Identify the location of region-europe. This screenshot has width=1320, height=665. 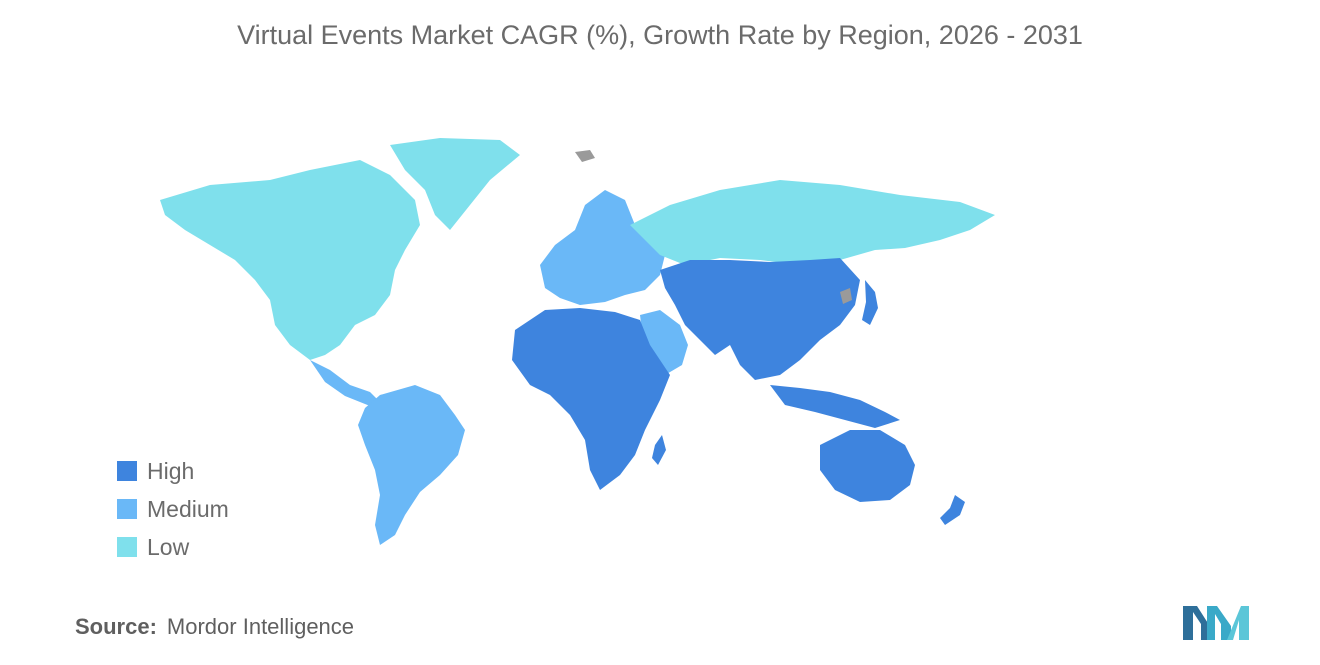
(602, 247).